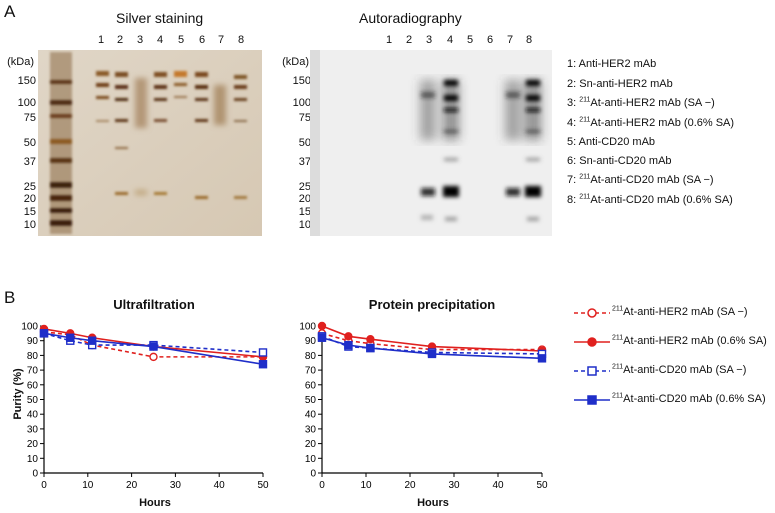 Image resolution: width=775 pixels, height=513 pixels. What do you see at coordinates (389, 40) in the screenshot?
I see `auto-lane-number: 1` at bounding box center [389, 40].